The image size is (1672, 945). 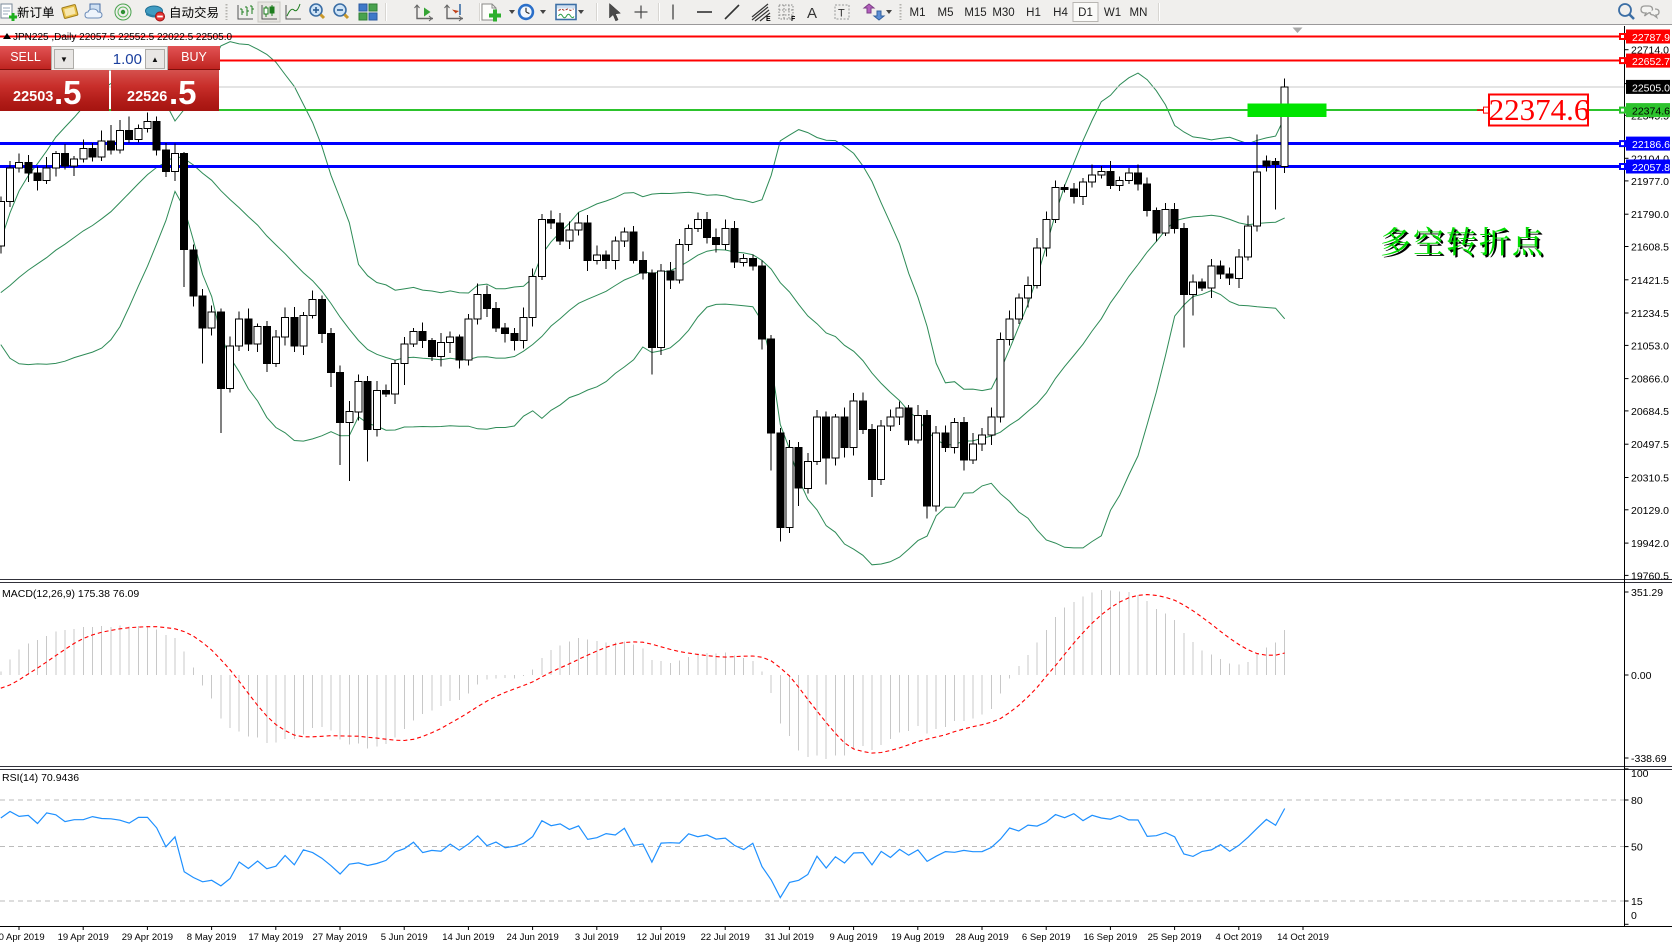 What do you see at coordinates (1650, 281) in the screenshot?
I see `svg-text: 21421.5` at bounding box center [1650, 281].